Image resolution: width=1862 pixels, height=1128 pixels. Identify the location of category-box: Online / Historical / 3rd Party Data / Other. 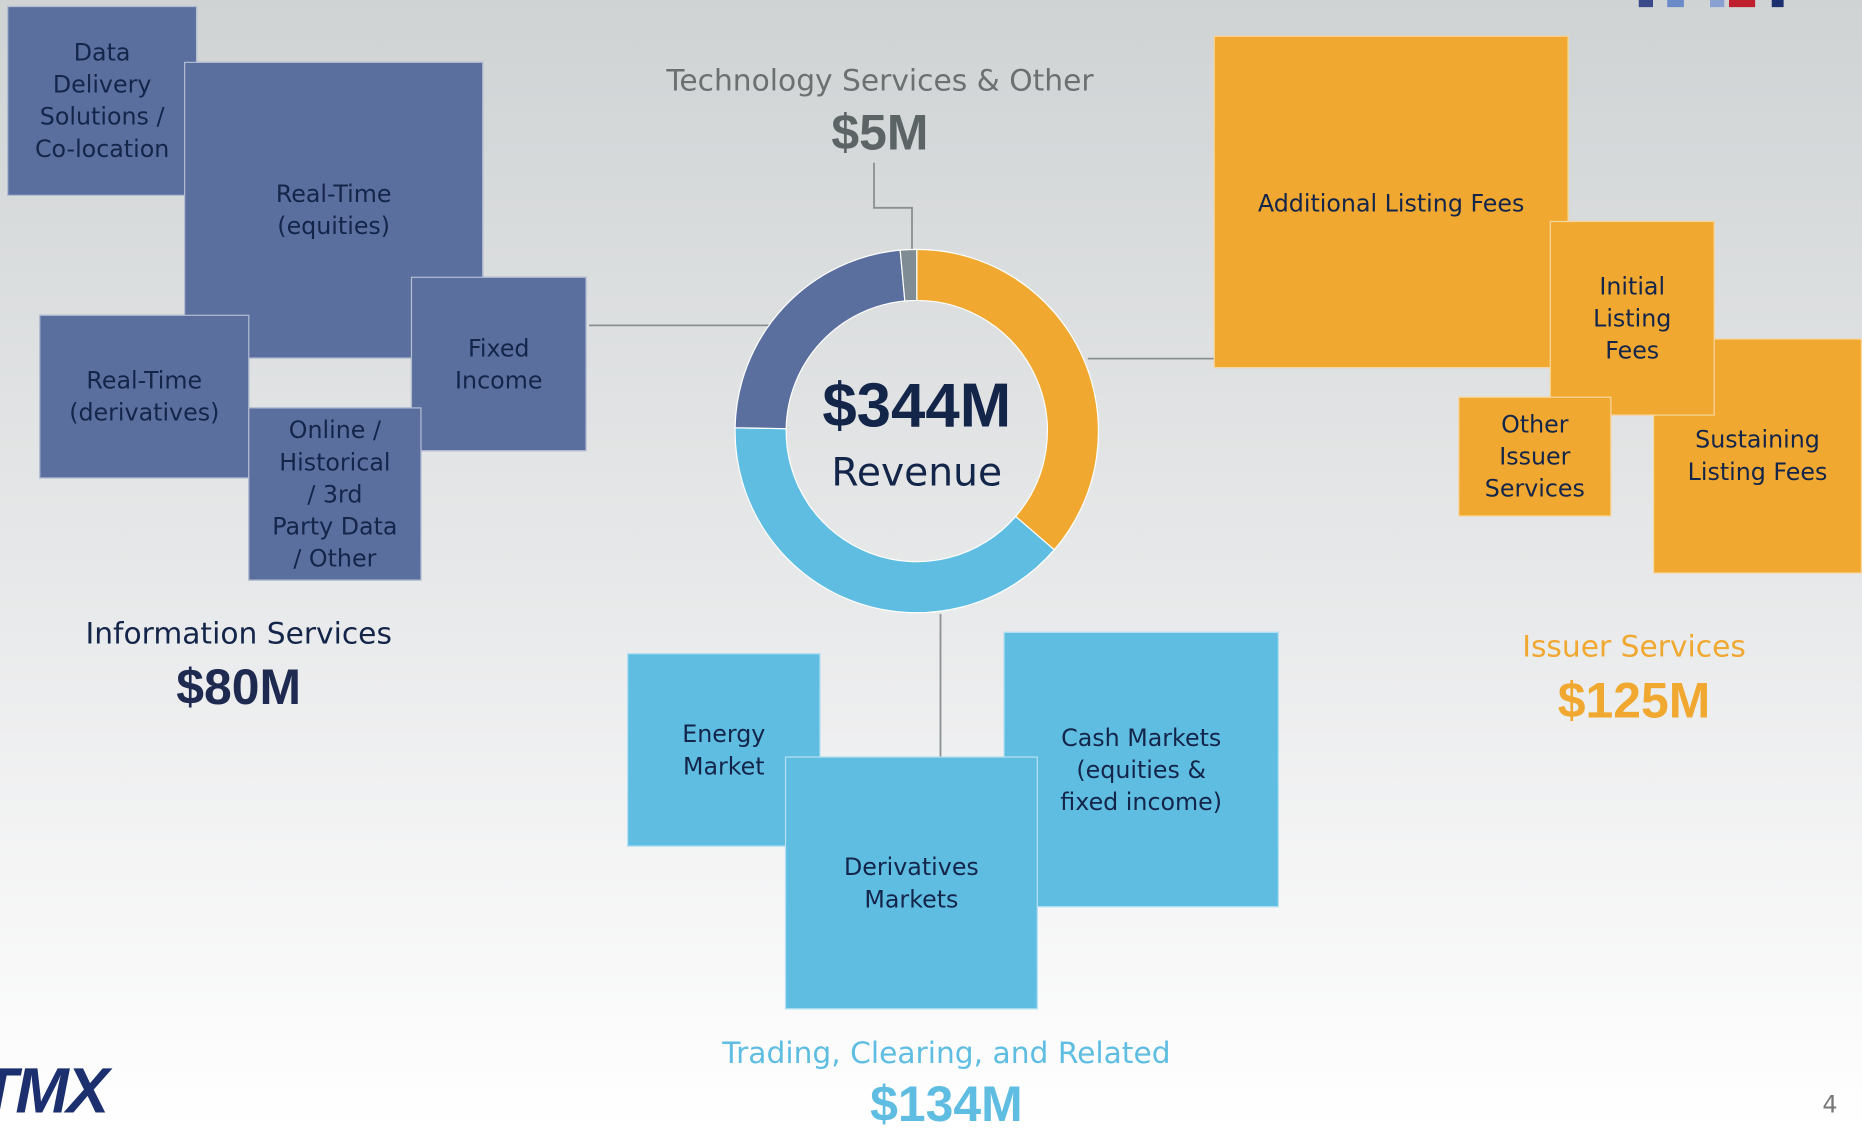
(335, 494).